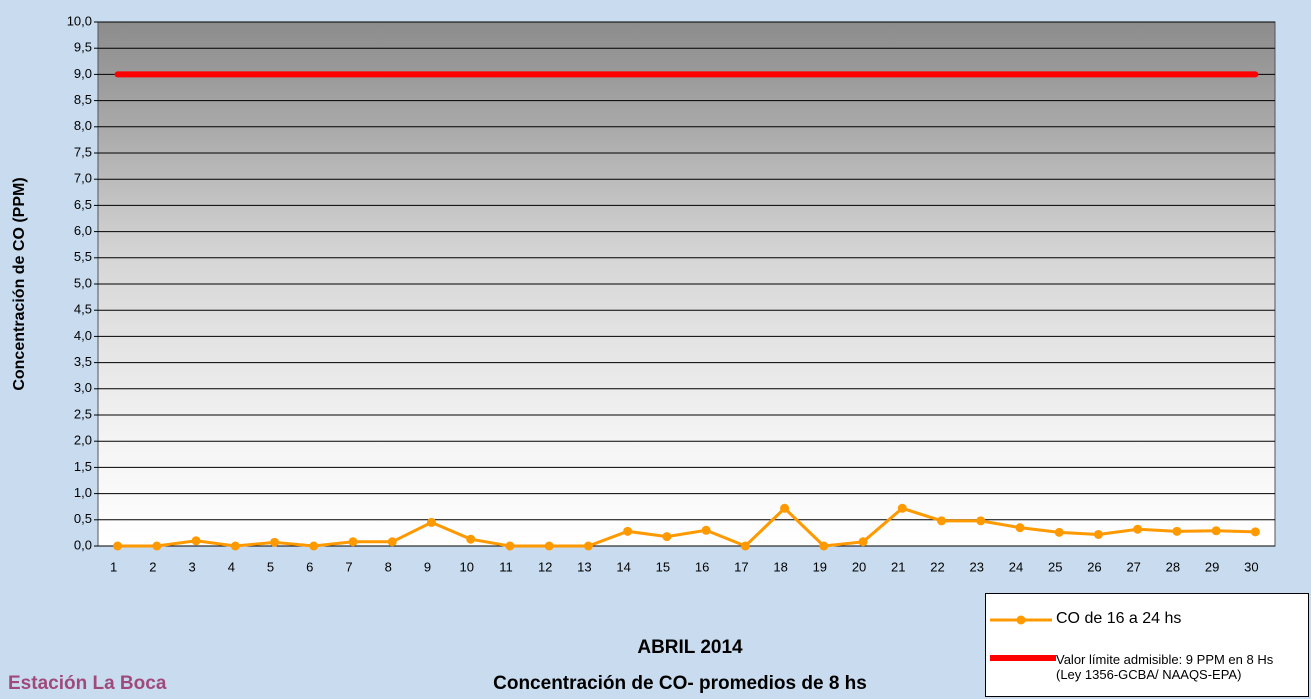 The width and height of the screenshot is (1311, 699). I want to click on x-tick-label: 18, so click(780, 566).